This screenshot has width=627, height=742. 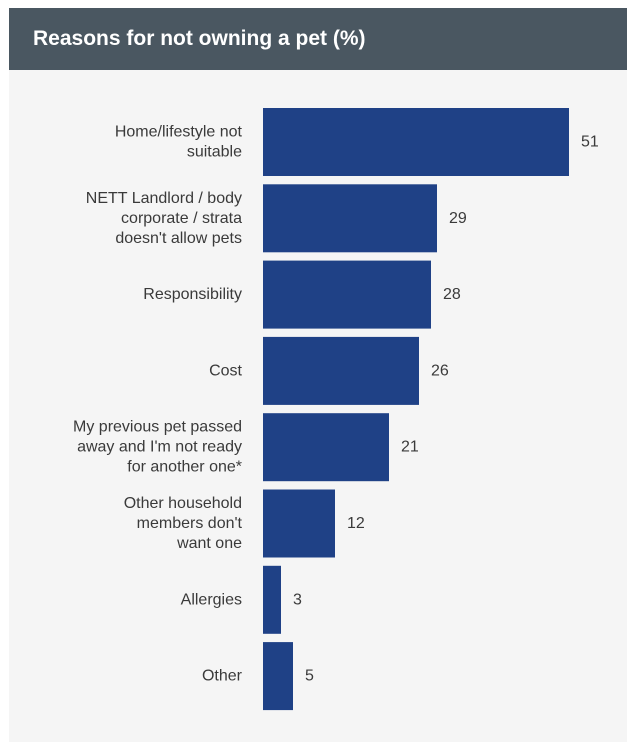 I want to click on category-label-line: Other, so click(x=222, y=676).